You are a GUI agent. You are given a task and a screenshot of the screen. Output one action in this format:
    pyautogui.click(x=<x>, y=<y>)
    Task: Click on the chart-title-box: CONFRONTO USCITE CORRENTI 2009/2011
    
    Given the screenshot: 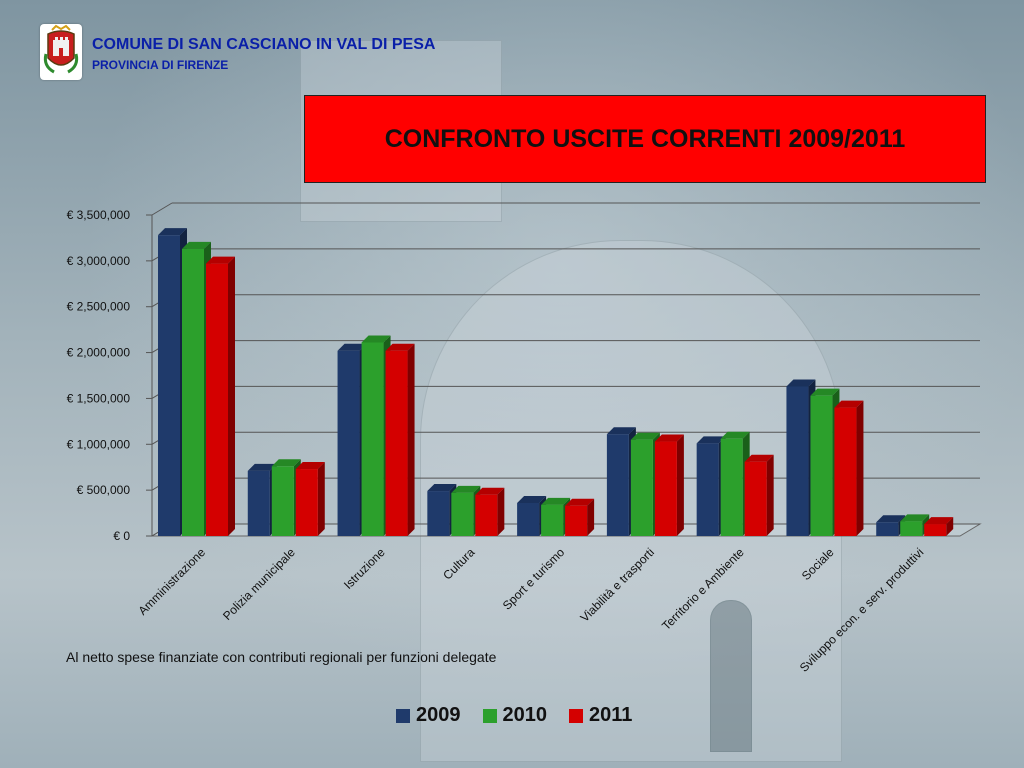 What is the action you would take?
    pyautogui.click(x=645, y=139)
    